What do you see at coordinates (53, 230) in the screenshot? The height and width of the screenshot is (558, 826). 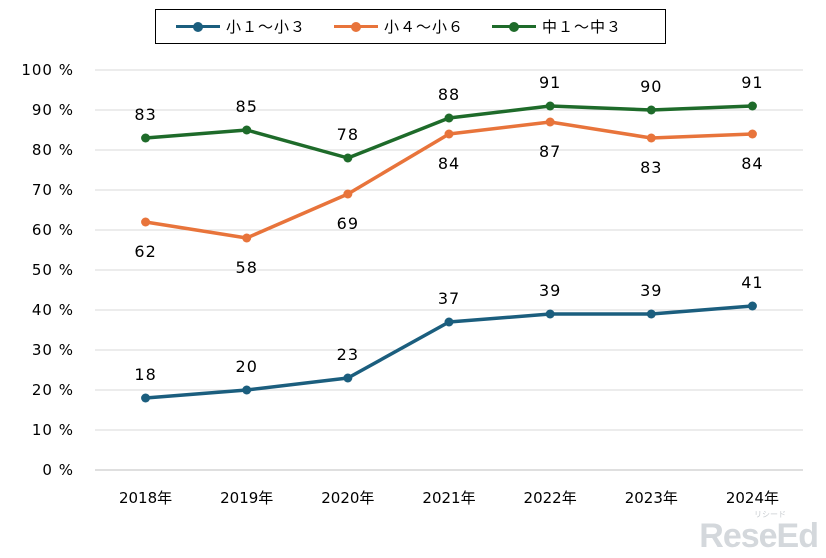 I see `y-tick-label: 60 %` at bounding box center [53, 230].